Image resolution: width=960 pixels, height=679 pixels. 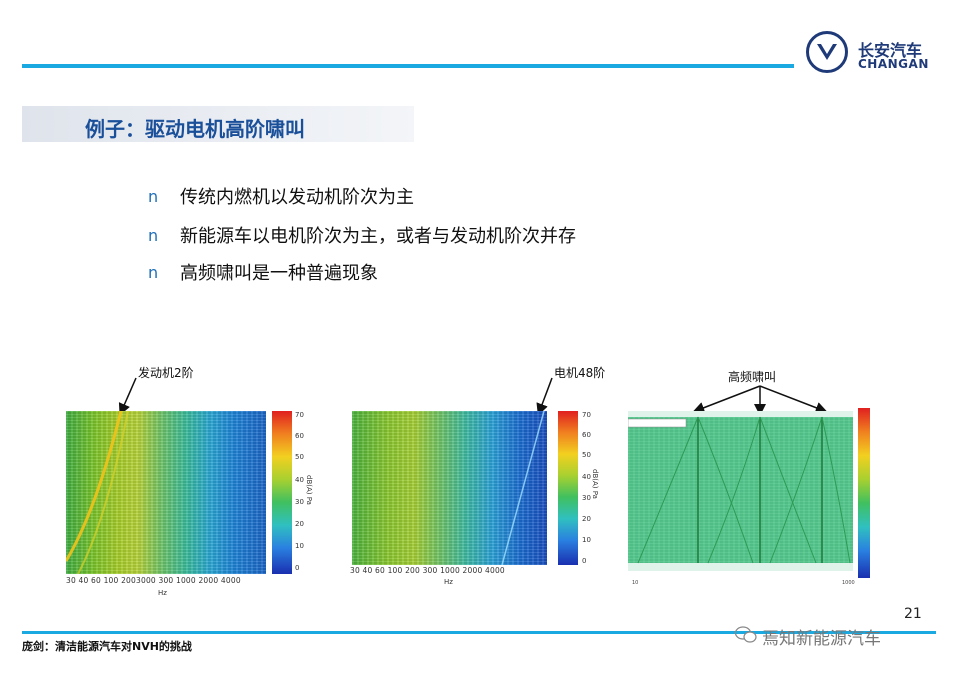 What do you see at coordinates (479, 632) in the screenshot?
I see `footer-divider` at bounding box center [479, 632].